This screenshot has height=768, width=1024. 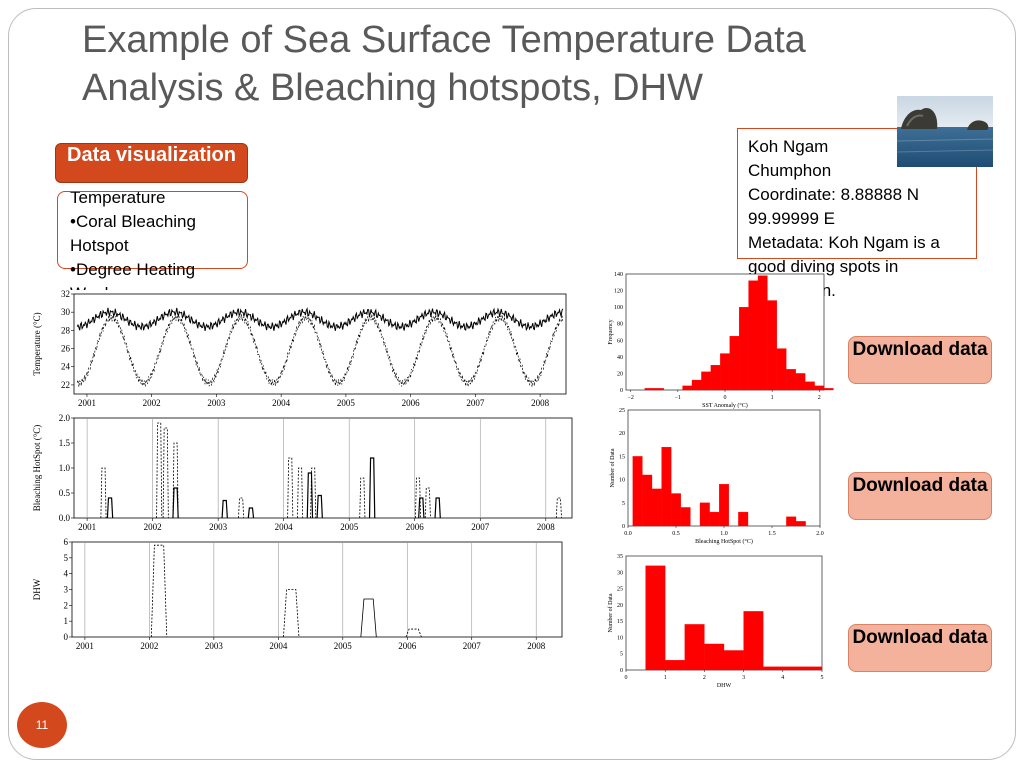 I want to click on x-tick-label: 2.0, so click(x=820, y=534).